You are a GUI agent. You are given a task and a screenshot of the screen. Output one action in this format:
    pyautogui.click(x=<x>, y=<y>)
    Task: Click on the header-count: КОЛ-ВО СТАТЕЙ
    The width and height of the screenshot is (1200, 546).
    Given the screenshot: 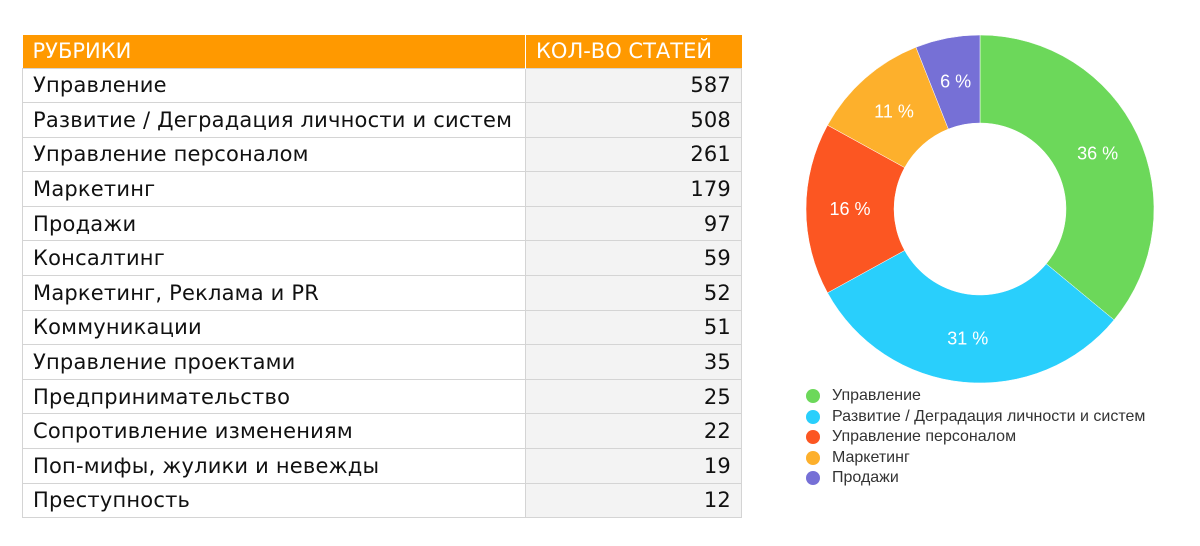 What is the action you would take?
    pyautogui.click(x=633, y=51)
    